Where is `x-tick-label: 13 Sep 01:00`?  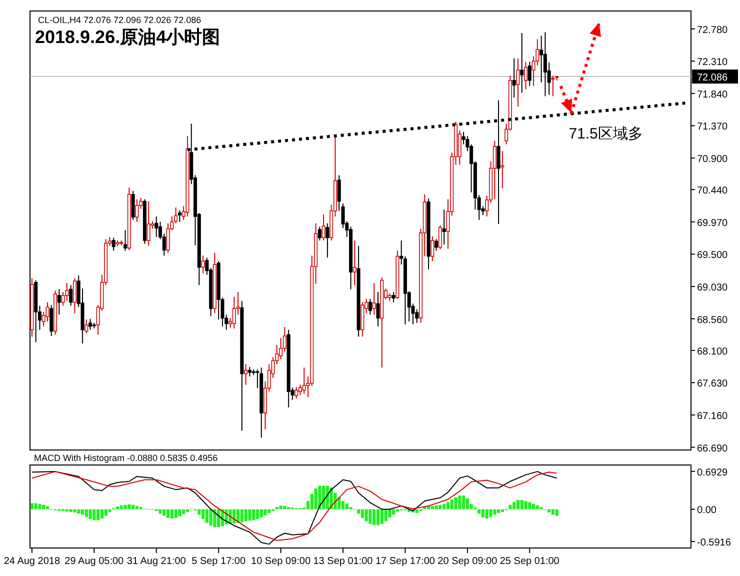
x-tick-label: 13 Sep 01:00 is located at coordinates (343, 561).